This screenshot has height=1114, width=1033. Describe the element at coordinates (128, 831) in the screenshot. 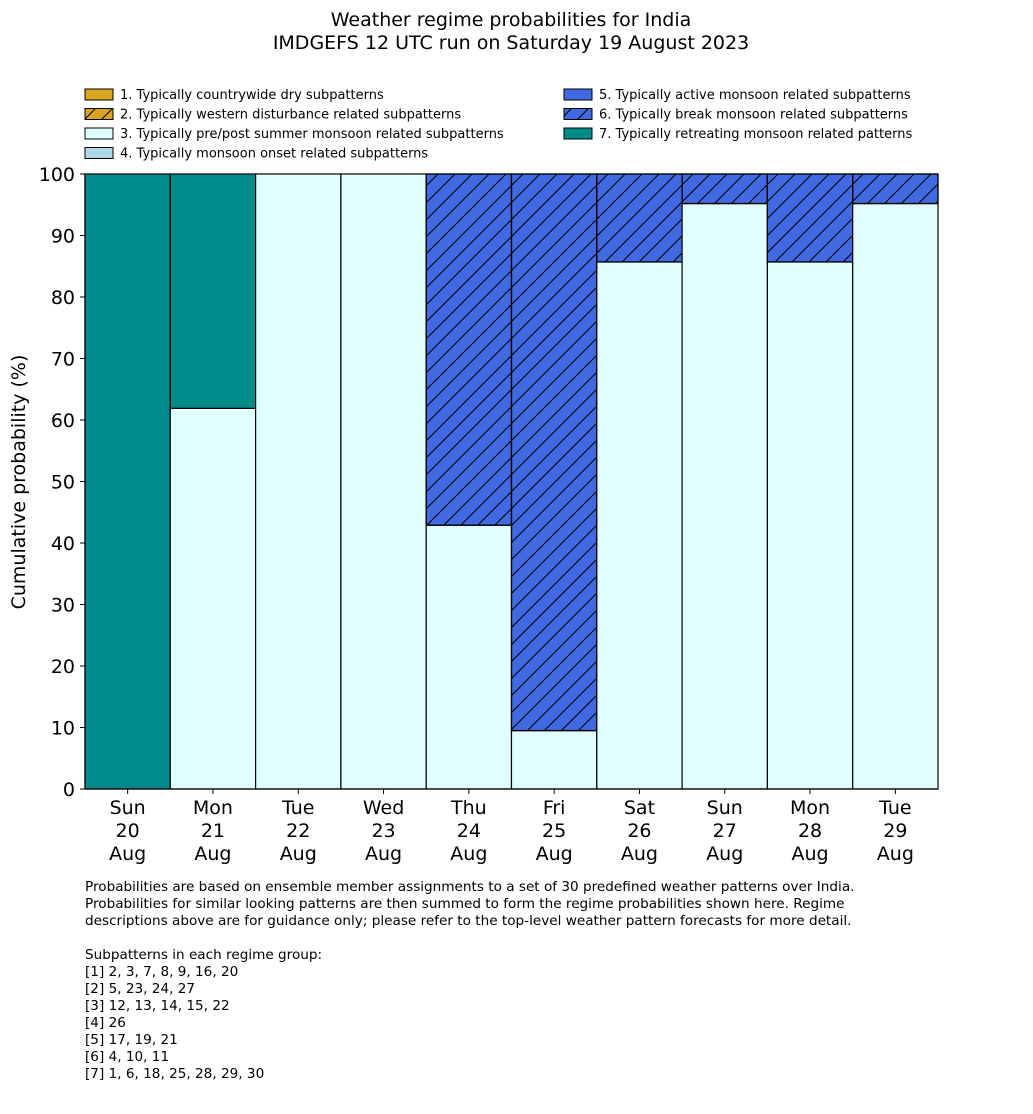

I see `x-tick-label: 20` at that location.